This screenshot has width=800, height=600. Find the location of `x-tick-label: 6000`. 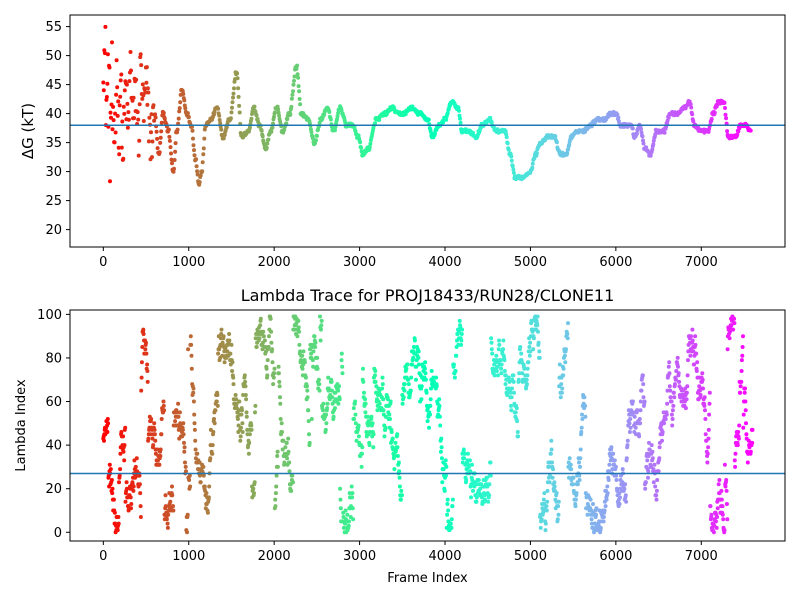

x-tick-label: 6000 is located at coordinates (615, 556).